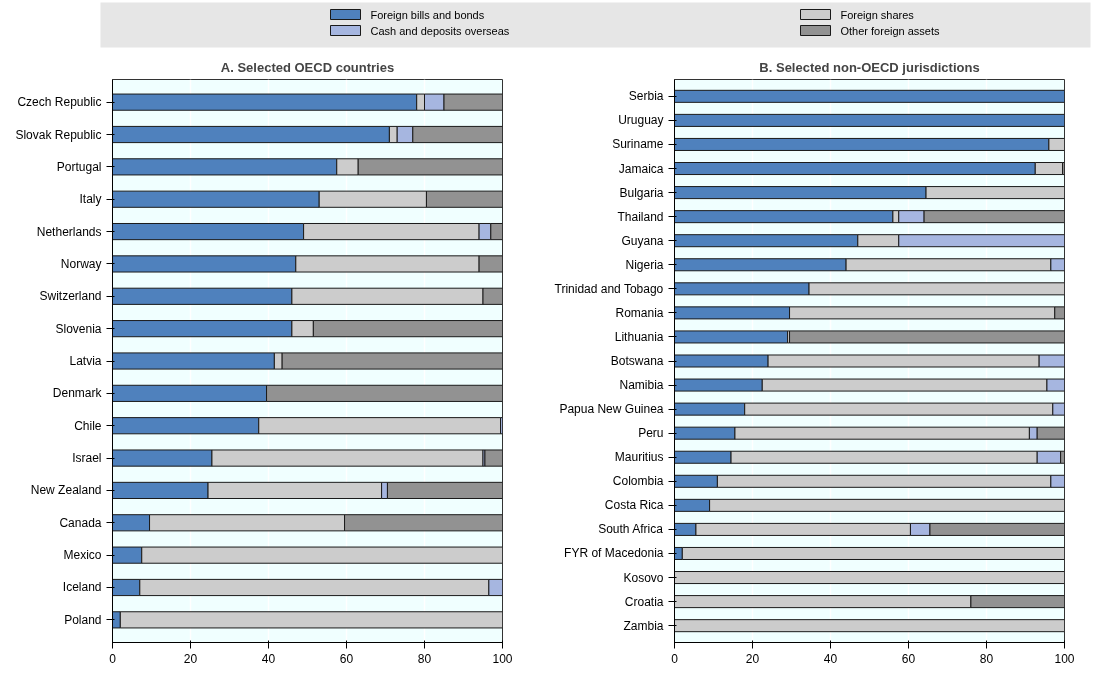  What do you see at coordinates (890, 30) in the screenshot?
I see `legend-label: Other foreign assets` at bounding box center [890, 30].